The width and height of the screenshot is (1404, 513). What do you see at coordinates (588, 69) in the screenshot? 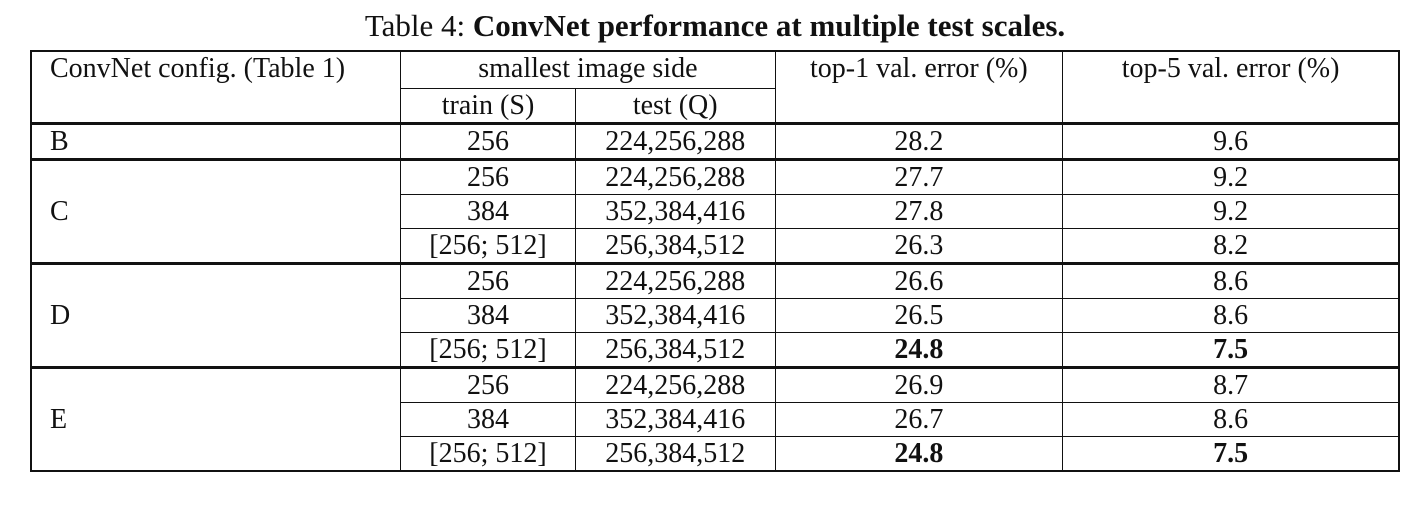
I see `header-cell: smallest image side` at bounding box center [588, 69].